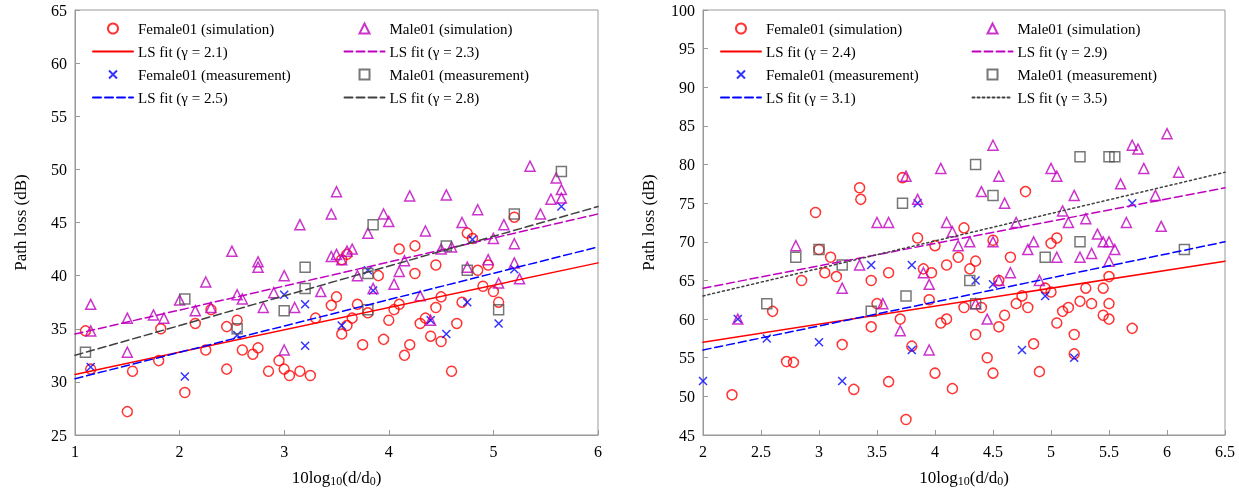  Describe the element at coordinates (59, 329) in the screenshot. I see `y-tick-label: 35` at that location.